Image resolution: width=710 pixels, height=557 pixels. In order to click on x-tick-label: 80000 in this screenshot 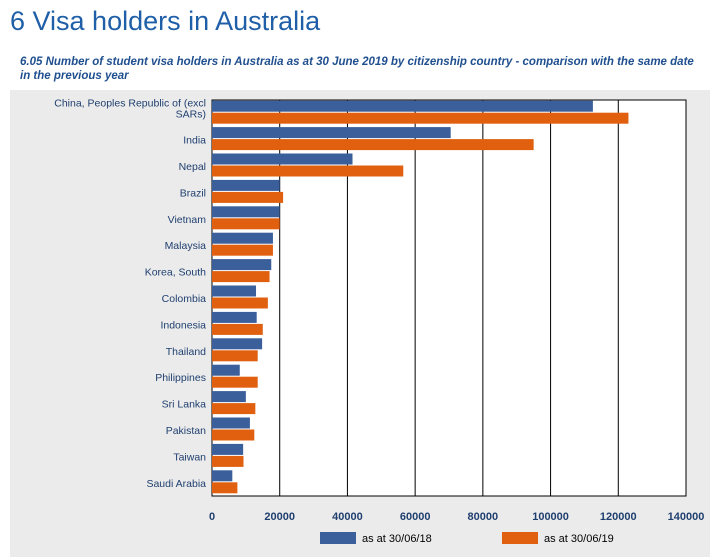, I will do `click(483, 517)`.